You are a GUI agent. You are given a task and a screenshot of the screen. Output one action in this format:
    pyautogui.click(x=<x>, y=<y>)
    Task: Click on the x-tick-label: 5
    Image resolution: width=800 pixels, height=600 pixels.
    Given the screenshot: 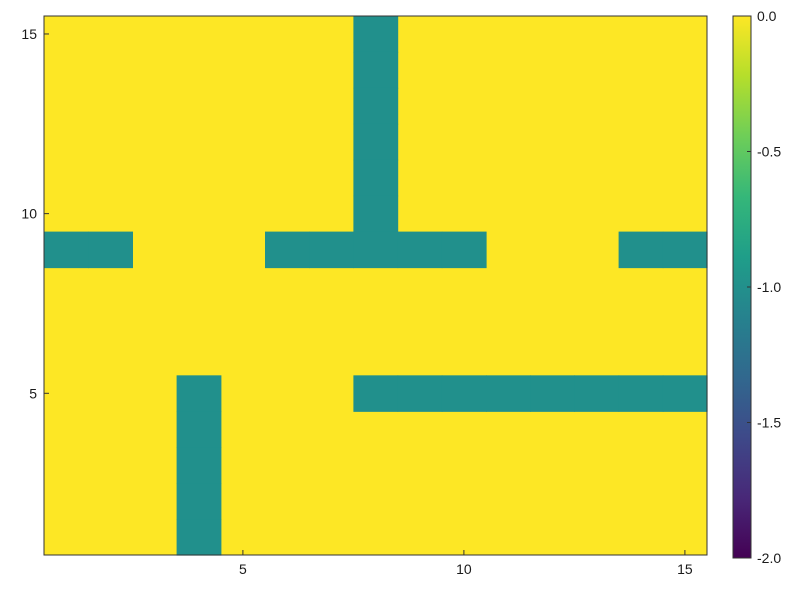 What is the action you would take?
    pyautogui.click(x=243, y=569)
    